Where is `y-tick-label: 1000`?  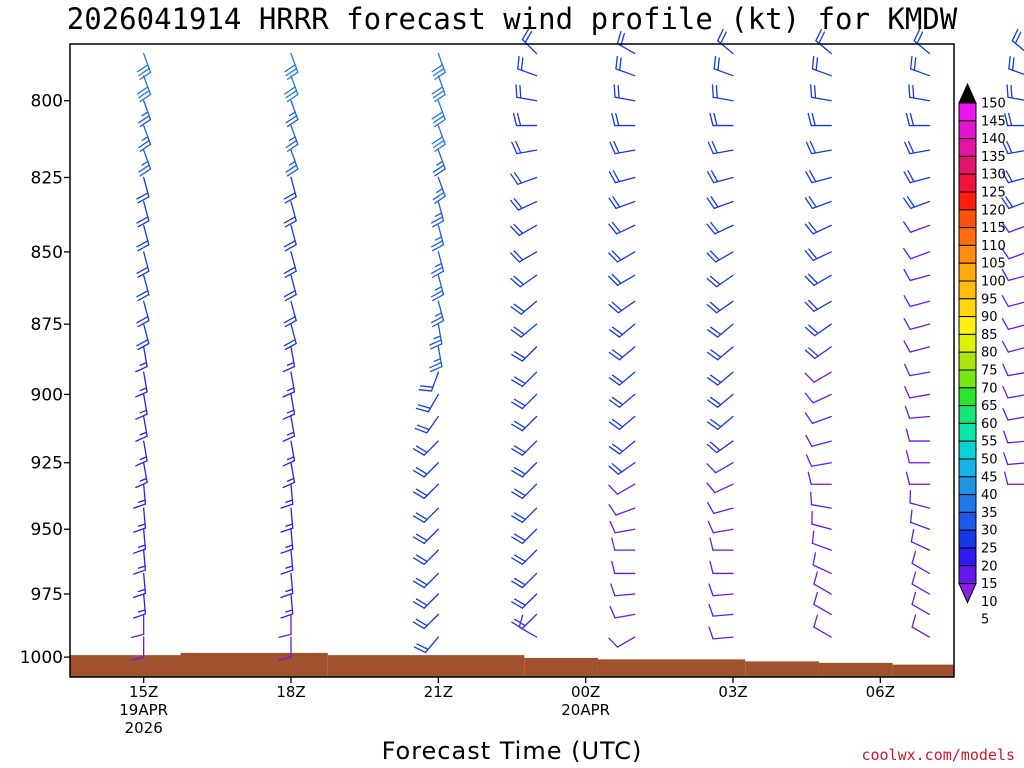 y-tick-label: 1000 is located at coordinates (41, 658).